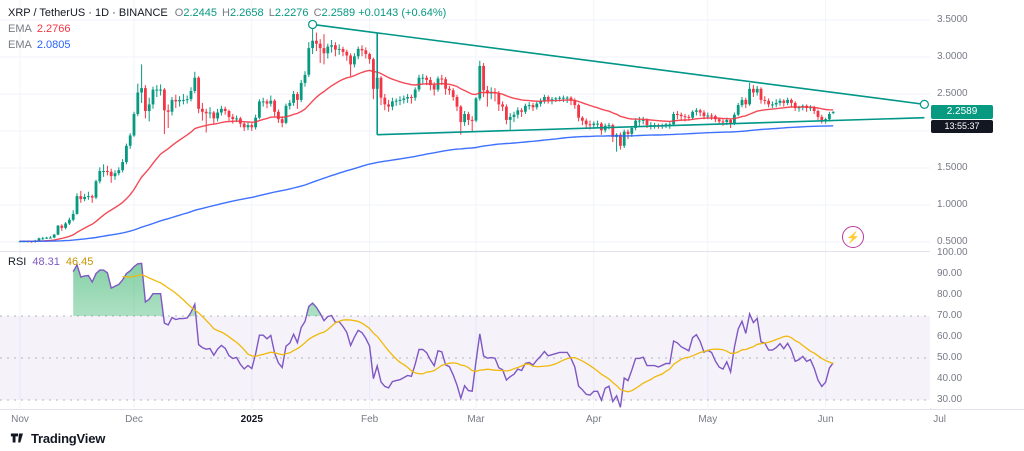 The width and height of the screenshot is (1024, 451). I want to click on price-tick-label: 3.0000, so click(952, 56).